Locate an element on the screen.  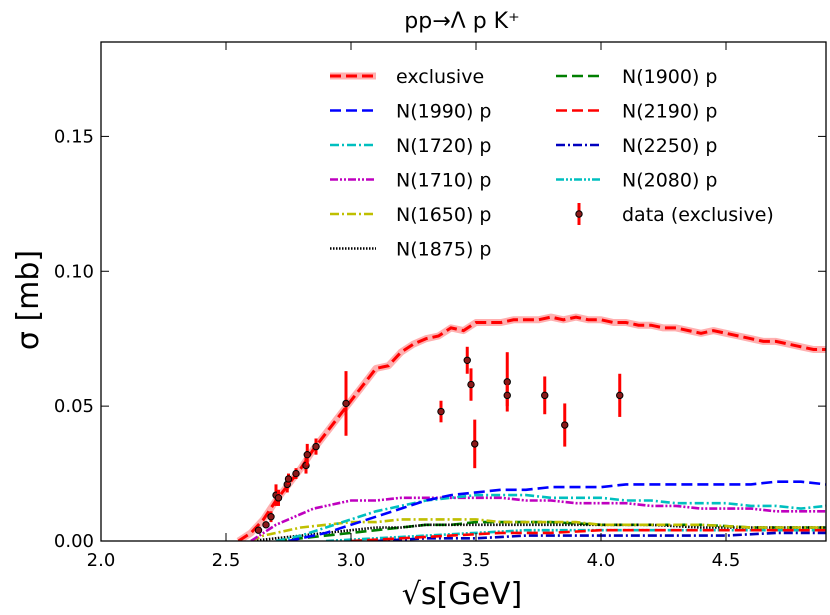
y-tick-label-3: 0.15 is located at coordinates (74, 136).